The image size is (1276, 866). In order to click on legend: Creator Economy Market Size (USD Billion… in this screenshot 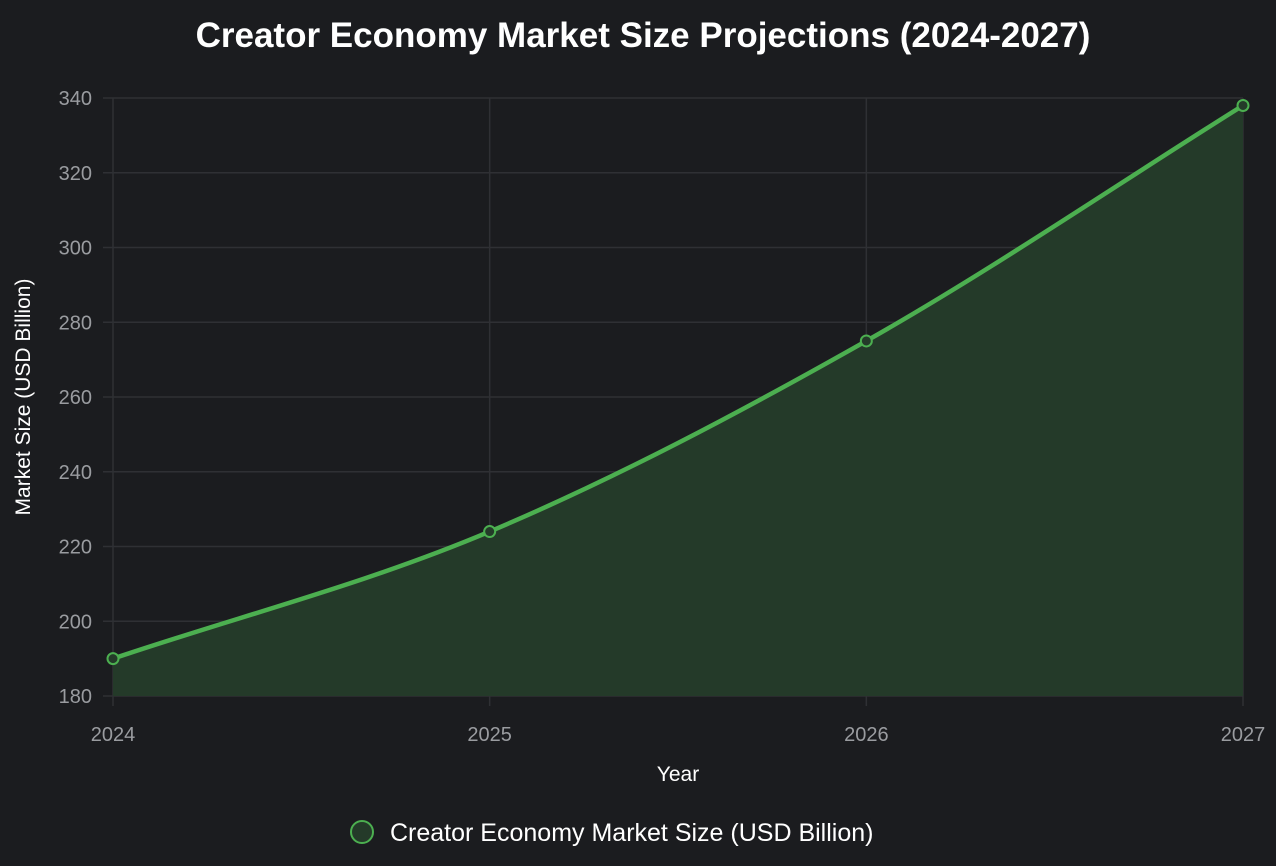, I will do `click(611, 833)`.